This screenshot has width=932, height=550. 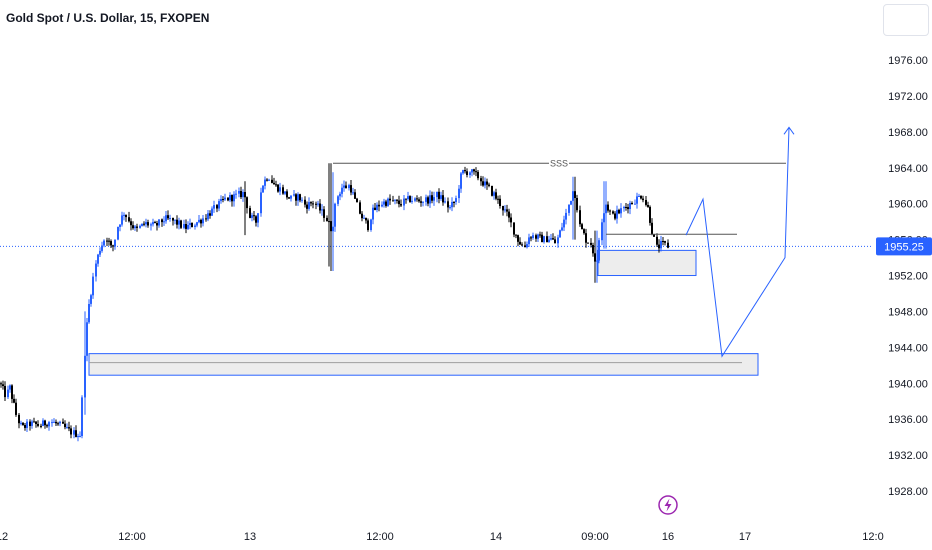 I want to click on x-tick-label: 17, so click(x=745, y=537).